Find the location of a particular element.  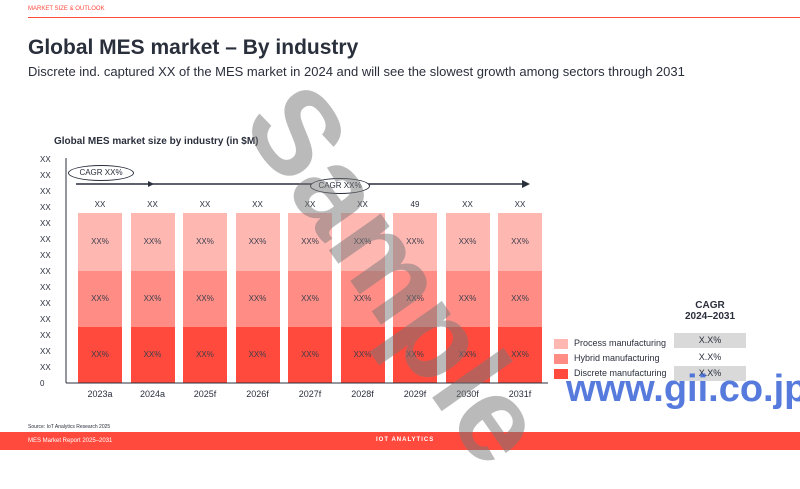

cagr-annotation-1: CAGR XX% is located at coordinates (101, 173).